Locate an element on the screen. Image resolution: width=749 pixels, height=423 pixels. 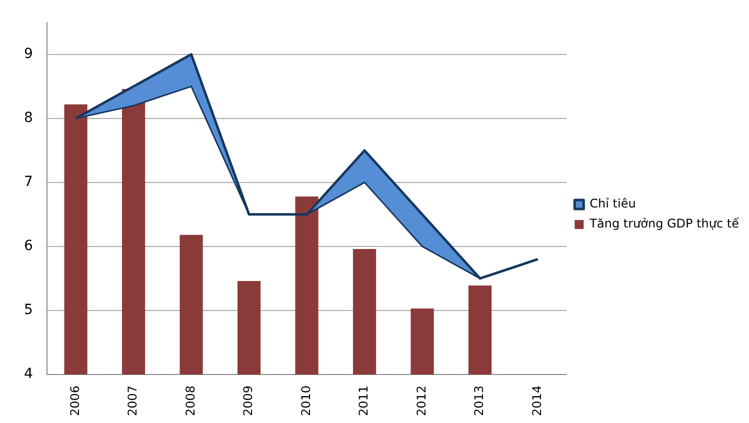
x-tick-label: 2006 is located at coordinates (75, 400).